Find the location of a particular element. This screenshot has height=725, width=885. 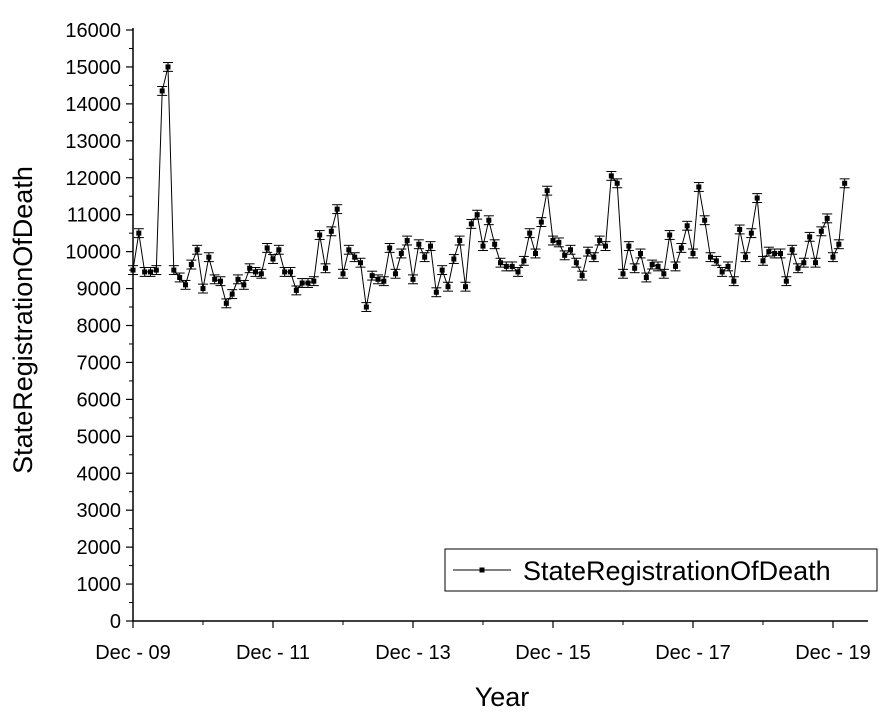

y-tick-label: 15000 is located at coordinates (93, 68).